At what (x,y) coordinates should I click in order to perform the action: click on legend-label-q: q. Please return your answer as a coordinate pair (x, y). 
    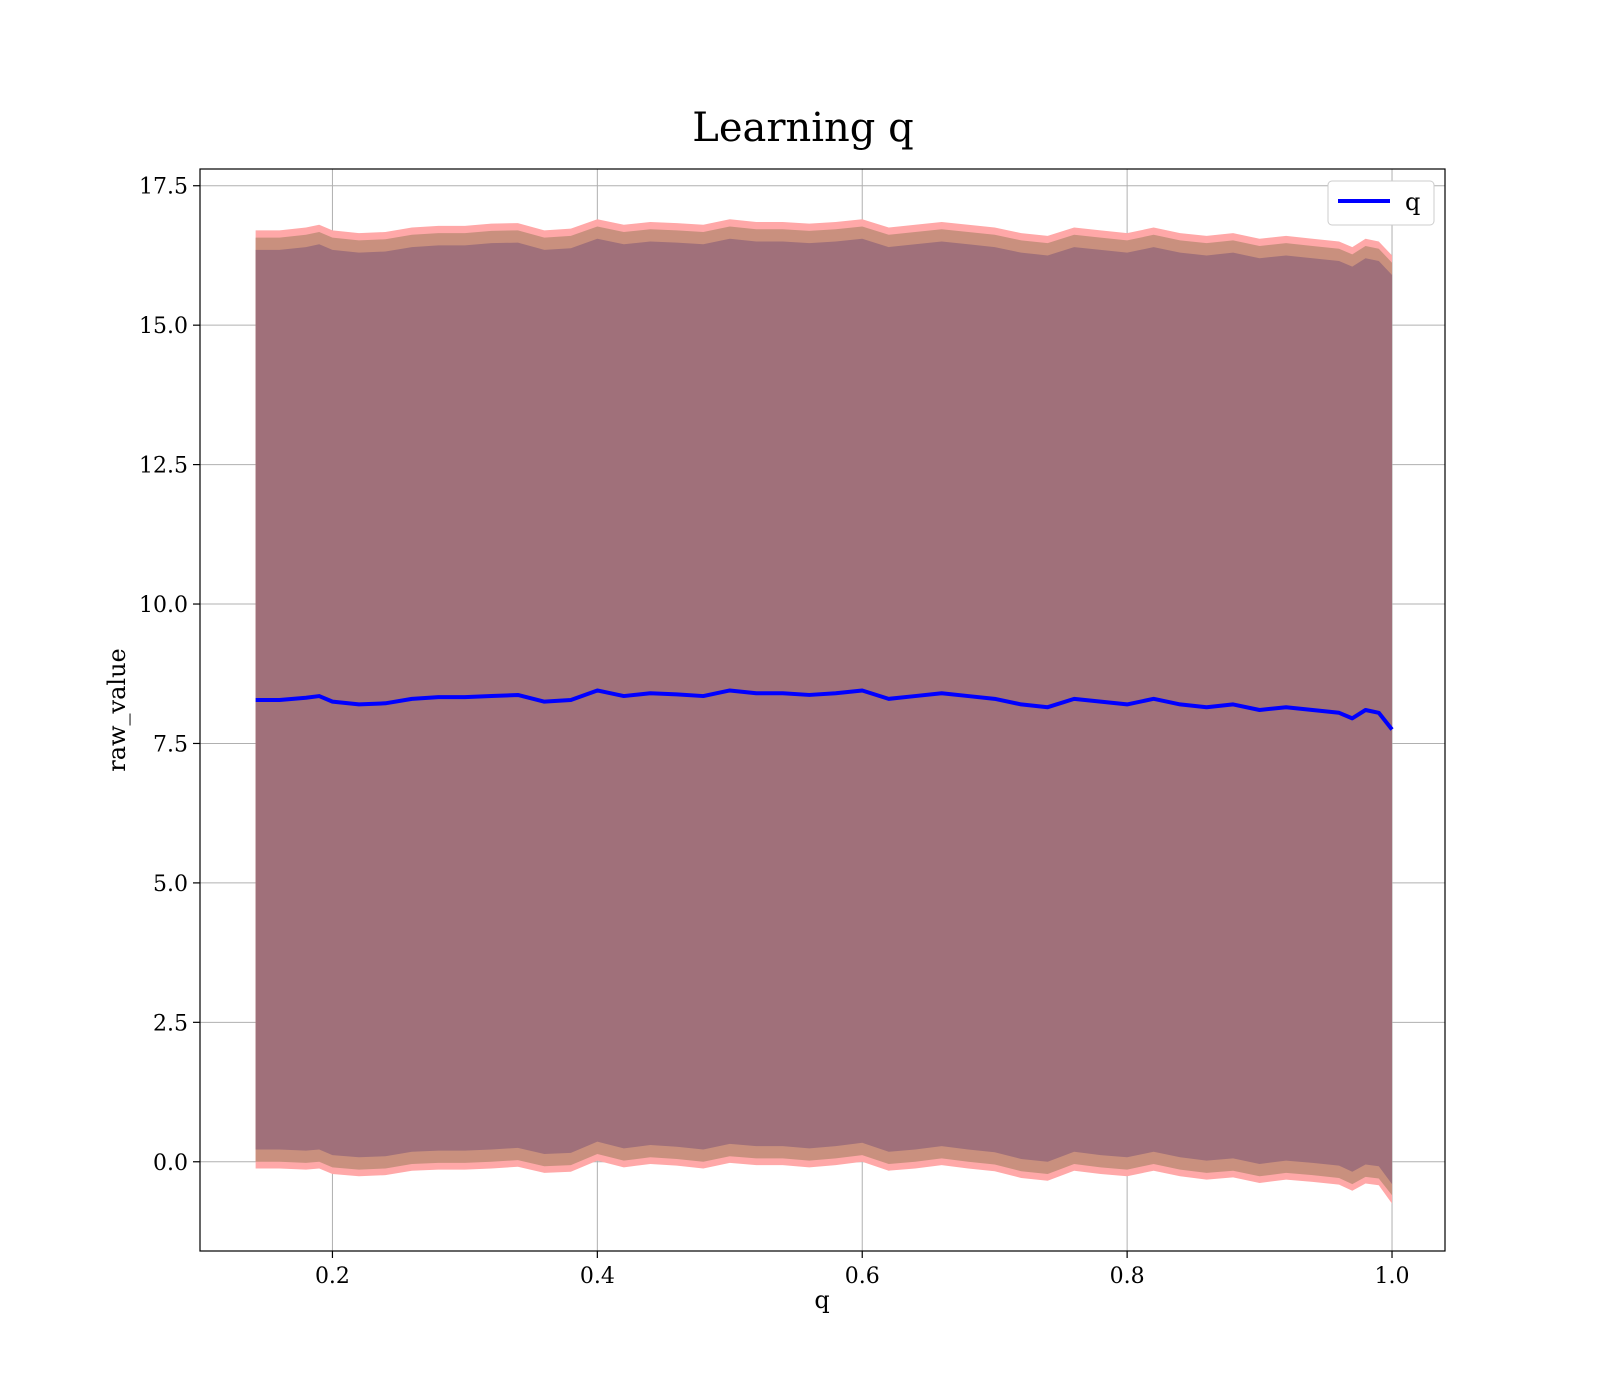
    Looking at the image, I should click on (1412, 202).